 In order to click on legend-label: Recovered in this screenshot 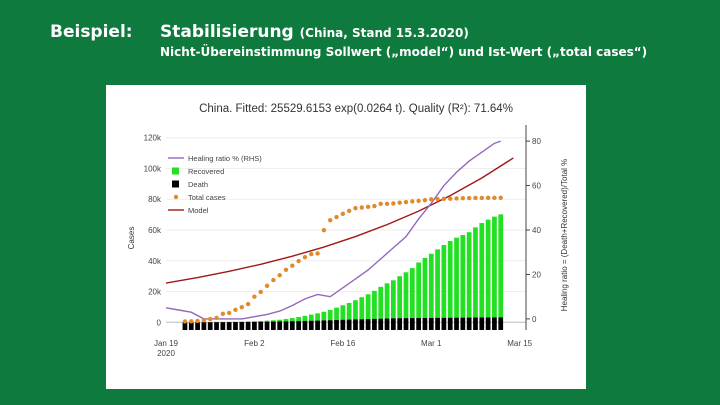, I will do `click(206, 171)`.